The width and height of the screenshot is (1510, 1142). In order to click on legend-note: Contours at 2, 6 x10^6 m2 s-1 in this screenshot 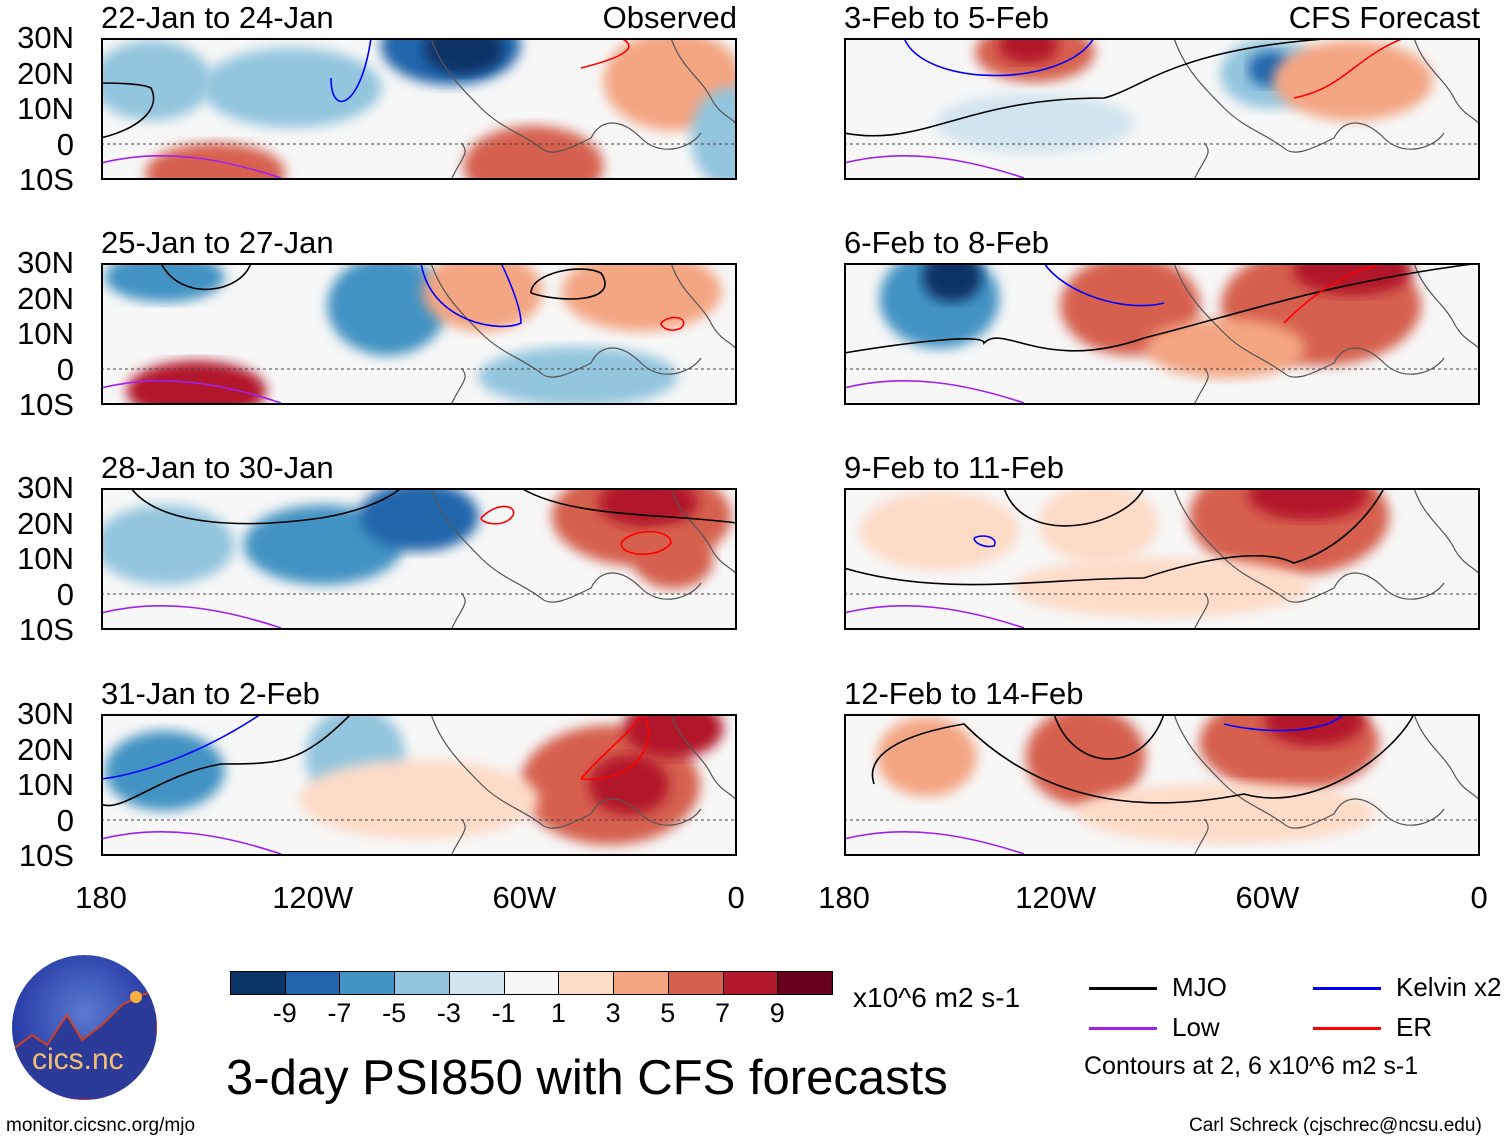, I will do `click(1251, 1066)`.